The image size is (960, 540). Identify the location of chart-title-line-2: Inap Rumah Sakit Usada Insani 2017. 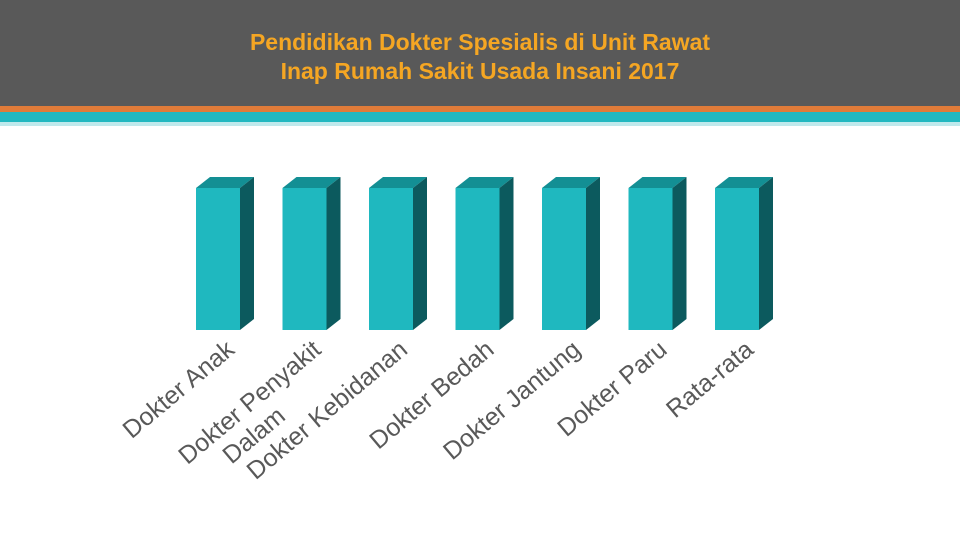
(480, 71).